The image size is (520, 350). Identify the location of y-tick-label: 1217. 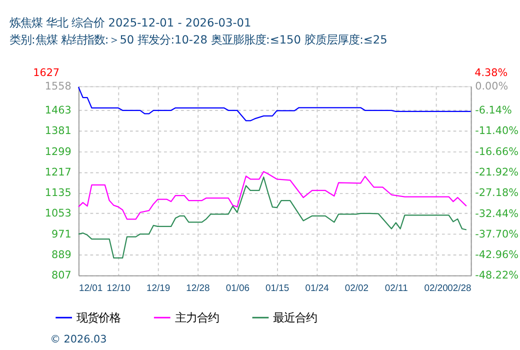
(58, 172).